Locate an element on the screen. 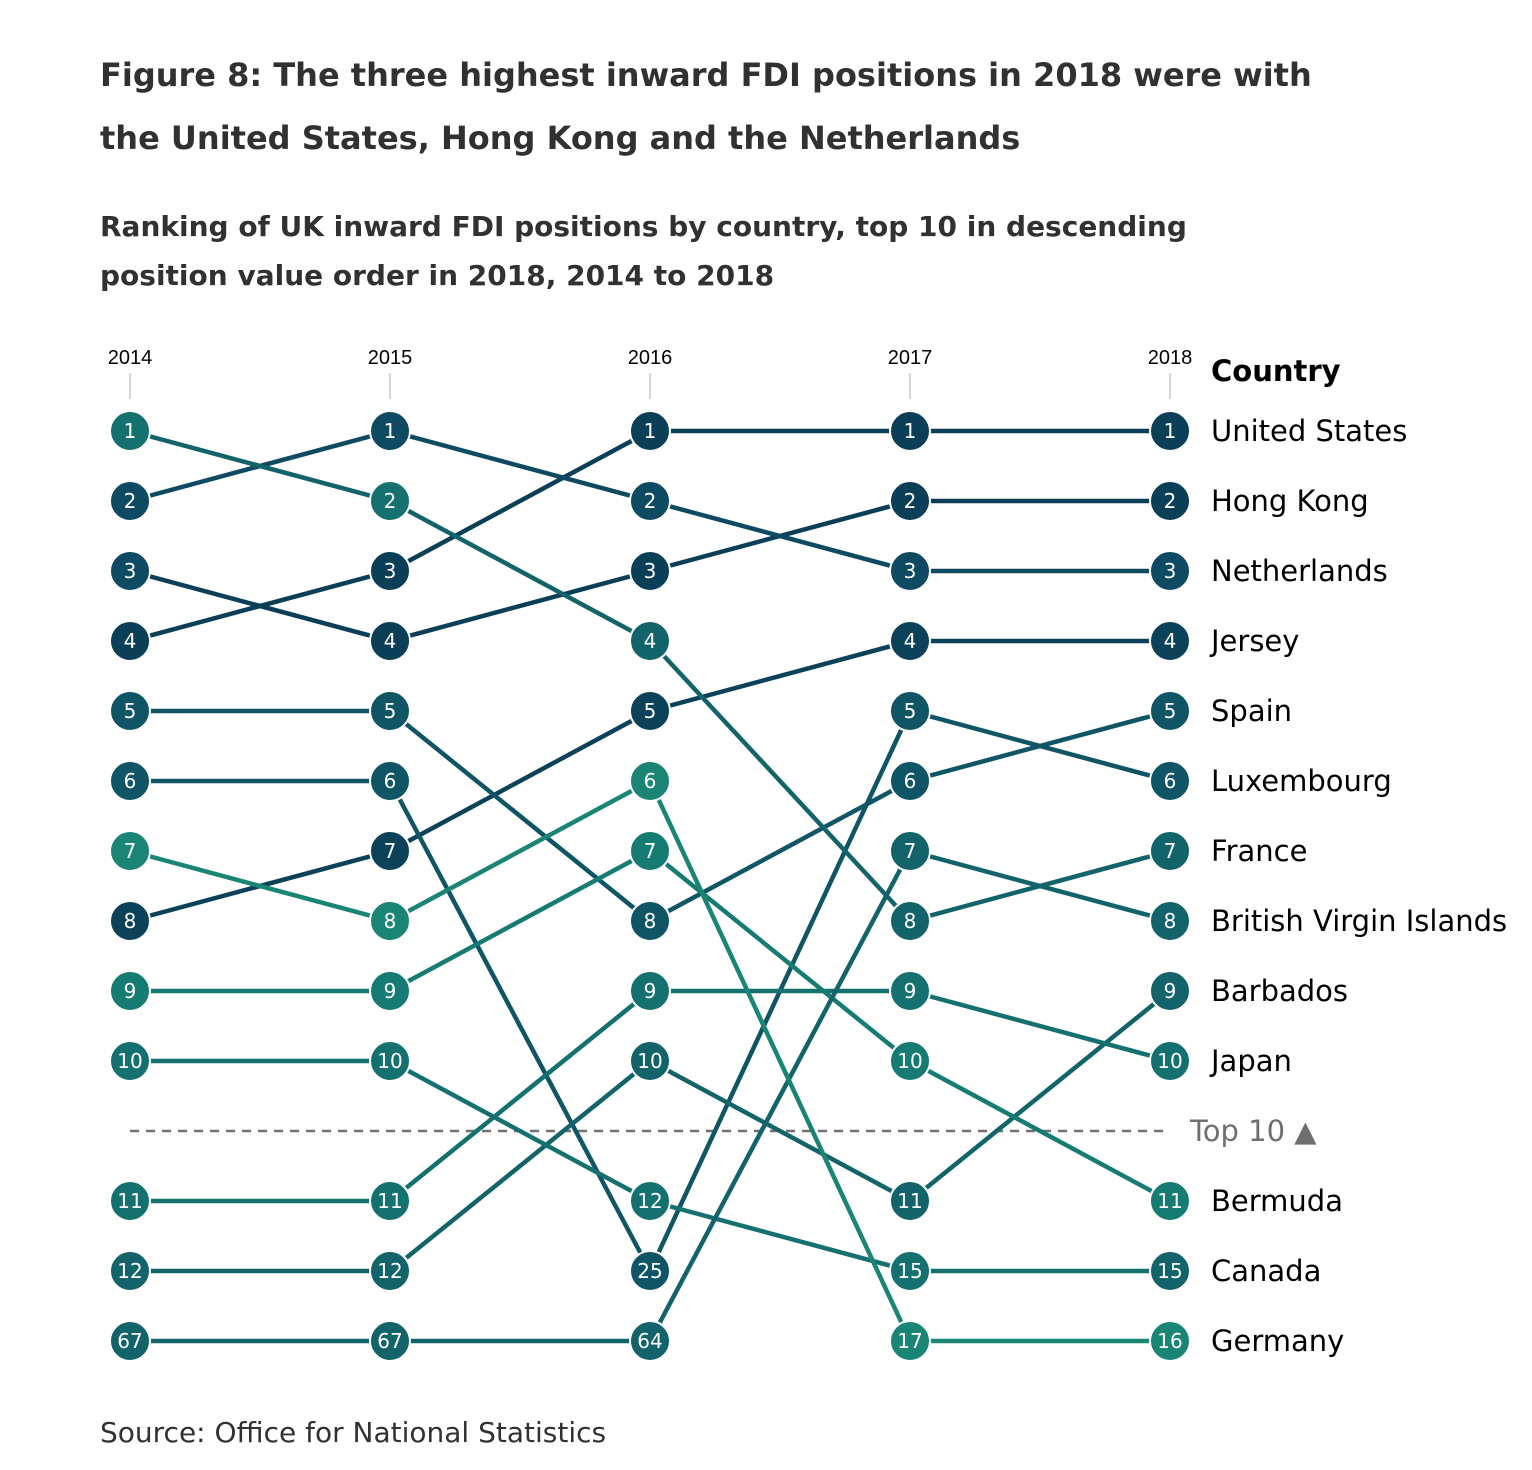  country-label: Japan is located at coordinates (1250, 1061).